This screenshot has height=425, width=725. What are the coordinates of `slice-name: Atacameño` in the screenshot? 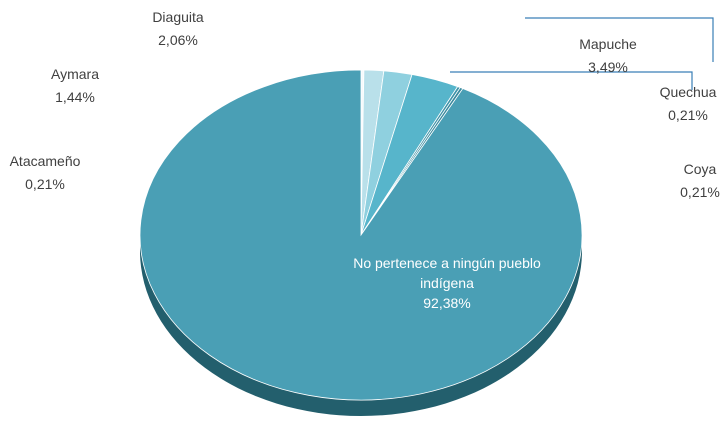 It's located at (45, 161).